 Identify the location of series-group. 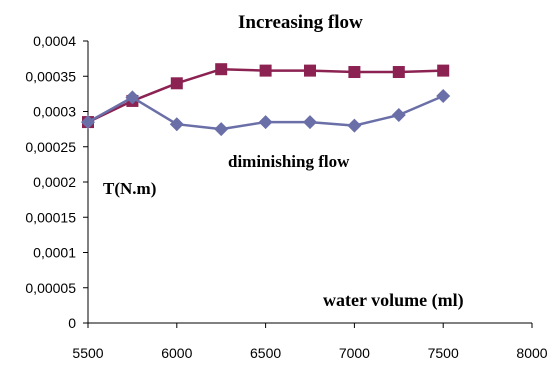
(266, 100).